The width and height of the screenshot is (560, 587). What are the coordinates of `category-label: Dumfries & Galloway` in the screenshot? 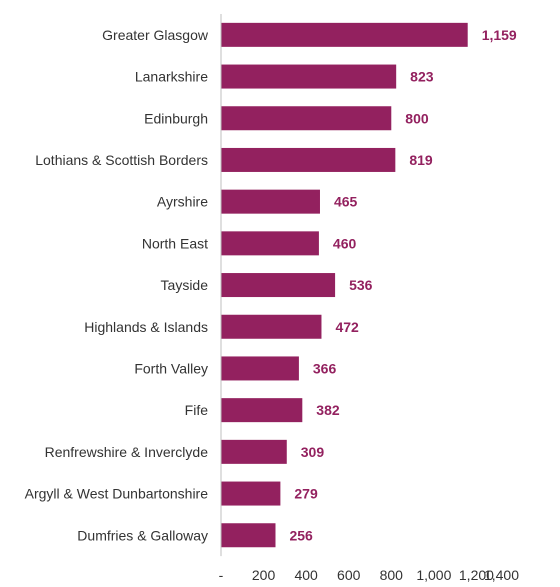 It's located at (142, 535).